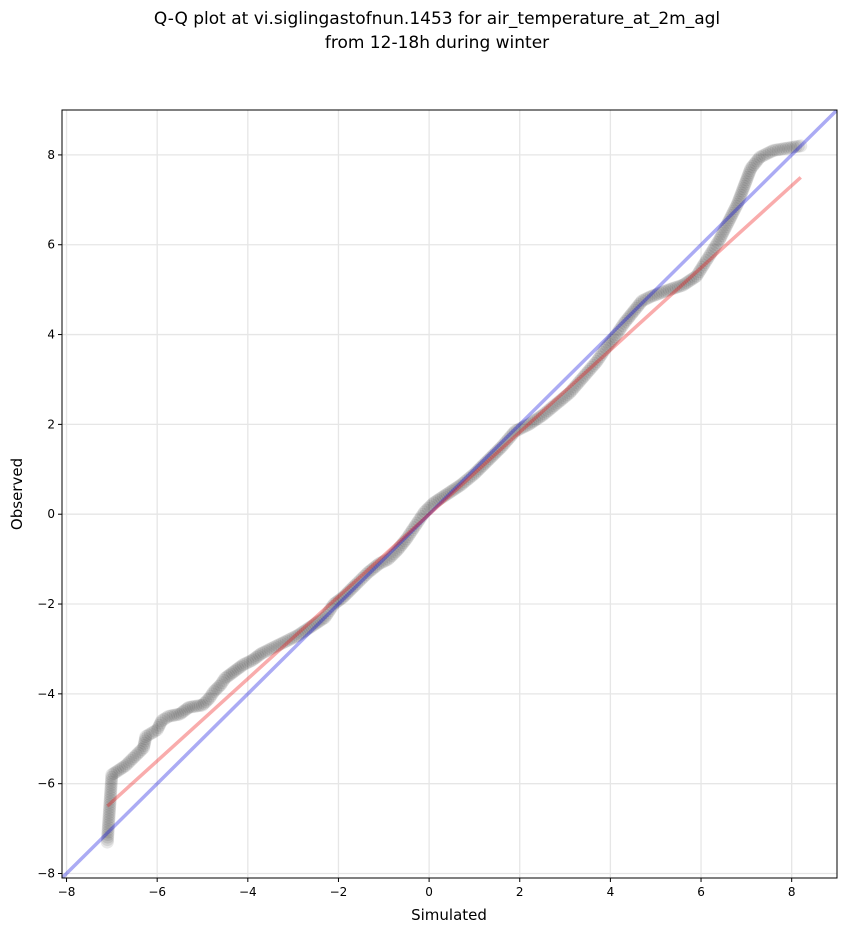 The width and height of the screenshot is (845, 934). Describe the element at coordinates (46, 694) in the screenshot. I see `y-tick-label: −4` at that location.